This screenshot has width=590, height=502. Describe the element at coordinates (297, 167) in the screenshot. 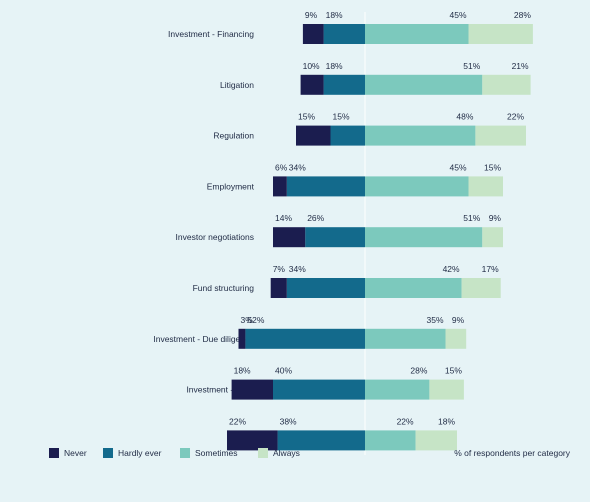

I see `value-label-hardly-ever-employment: 34%` at that location.